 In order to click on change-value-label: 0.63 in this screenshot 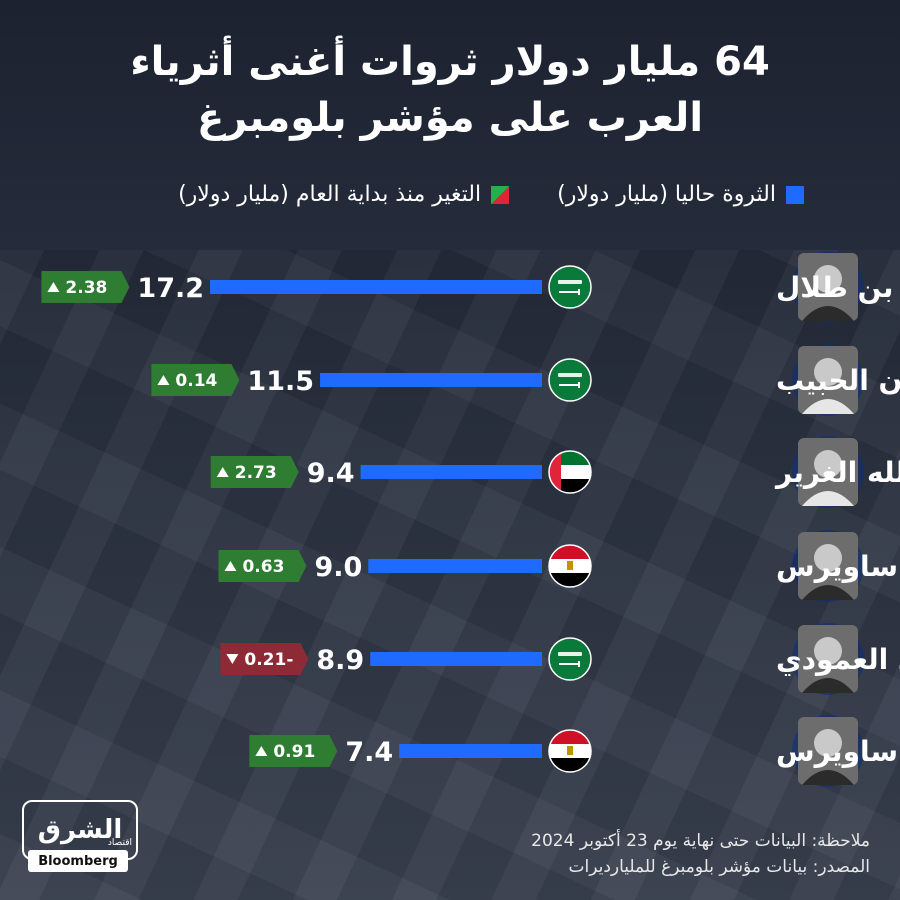, I will do `click(263, 567)`.